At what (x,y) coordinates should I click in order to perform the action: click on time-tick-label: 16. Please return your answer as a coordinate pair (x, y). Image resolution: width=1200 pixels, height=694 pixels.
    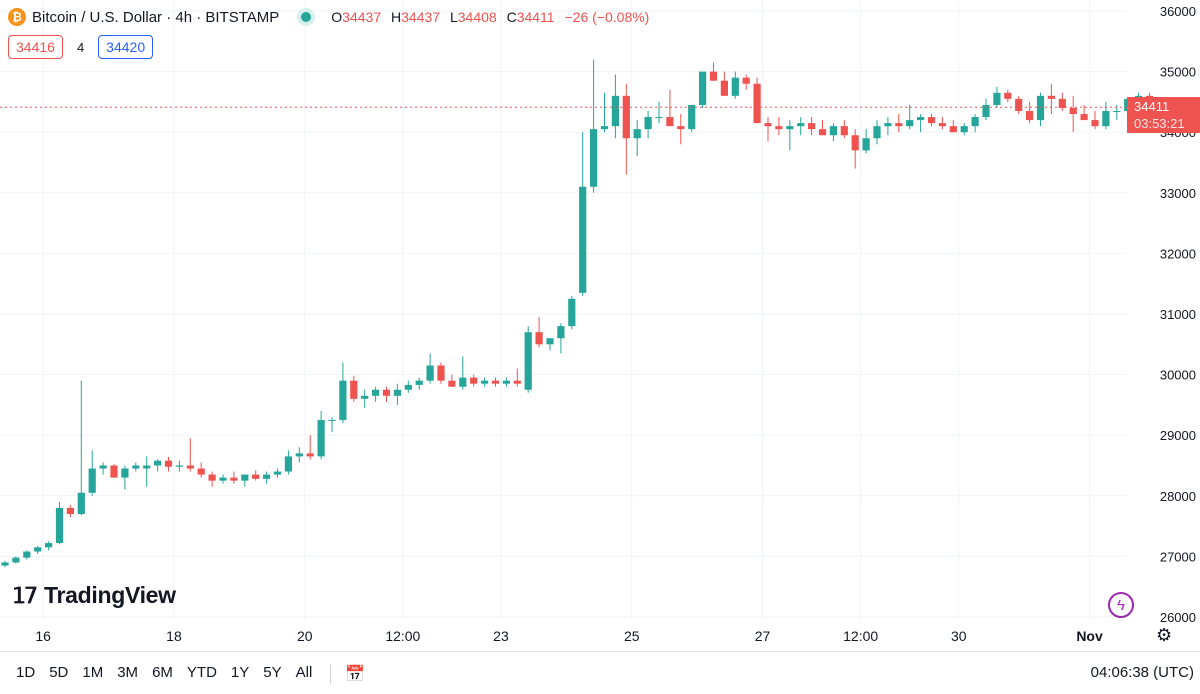
    Looking at the image, I should click on (43, 636).